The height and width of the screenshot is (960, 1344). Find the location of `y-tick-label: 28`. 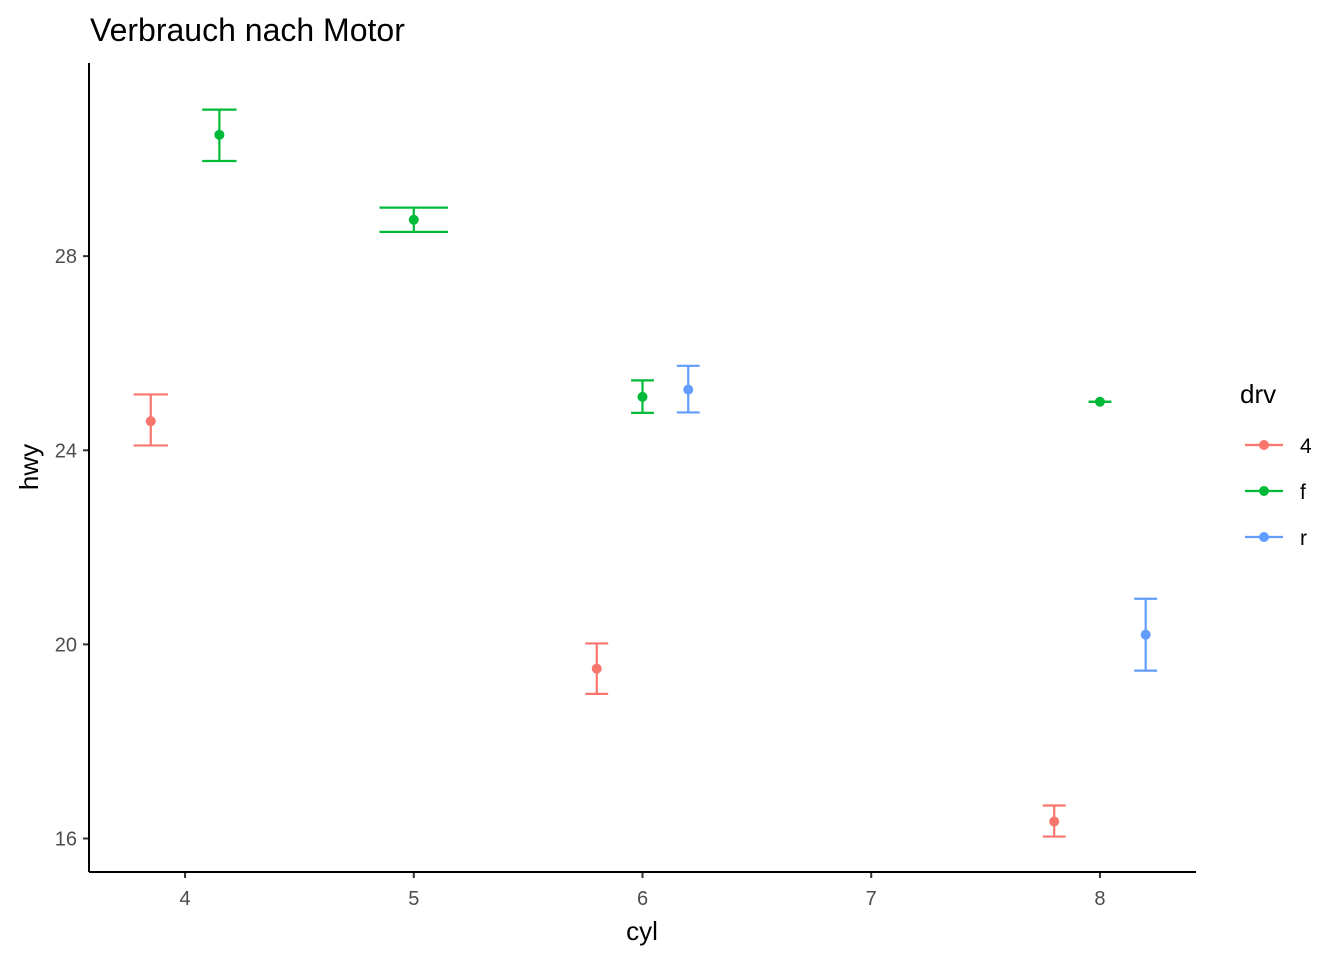

y-tick-label: 28 is located at coordinates (66, 257).